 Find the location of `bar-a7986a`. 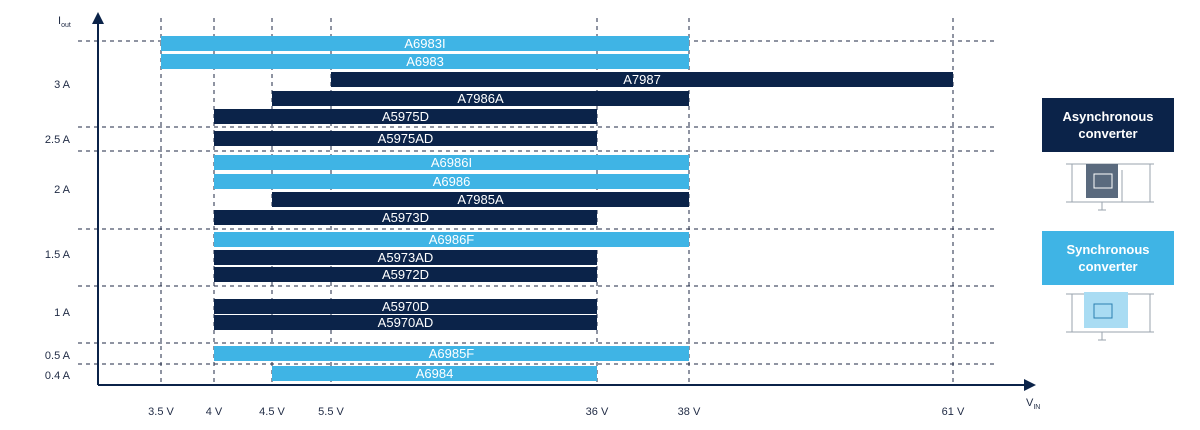

bar-a7986a is located at coordinates (480, 98).